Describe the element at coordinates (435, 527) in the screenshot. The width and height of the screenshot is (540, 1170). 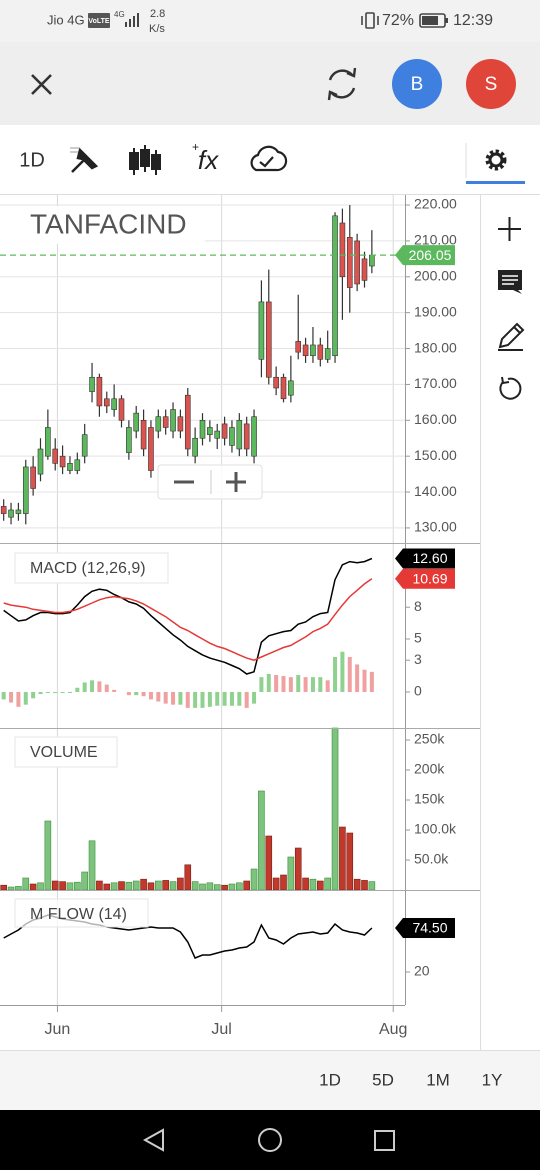
I see `y-tick-label: 130.00` at that location.